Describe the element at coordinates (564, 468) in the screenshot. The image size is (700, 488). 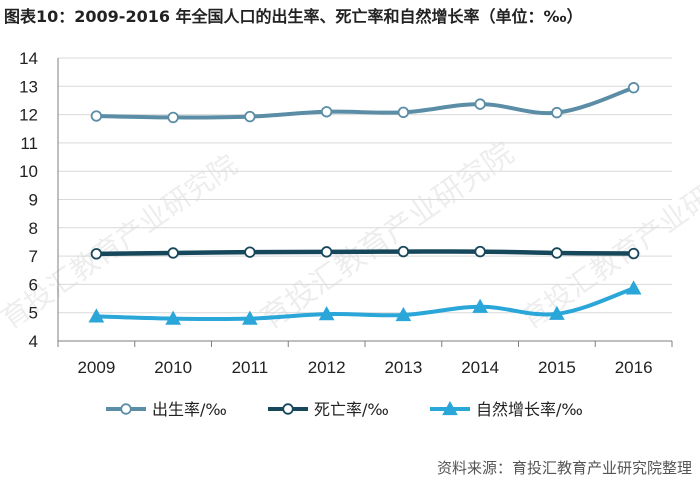
I see `source-note: 资料来源：育投汇教育产业研究院整理` at that location.